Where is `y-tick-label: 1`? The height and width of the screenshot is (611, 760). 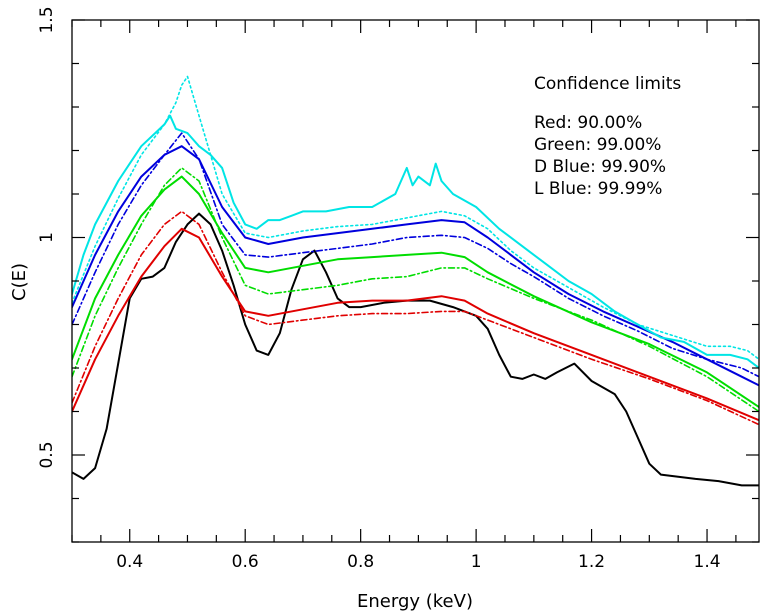
y-tick-label: 1 is located at coordinates (47, 237).